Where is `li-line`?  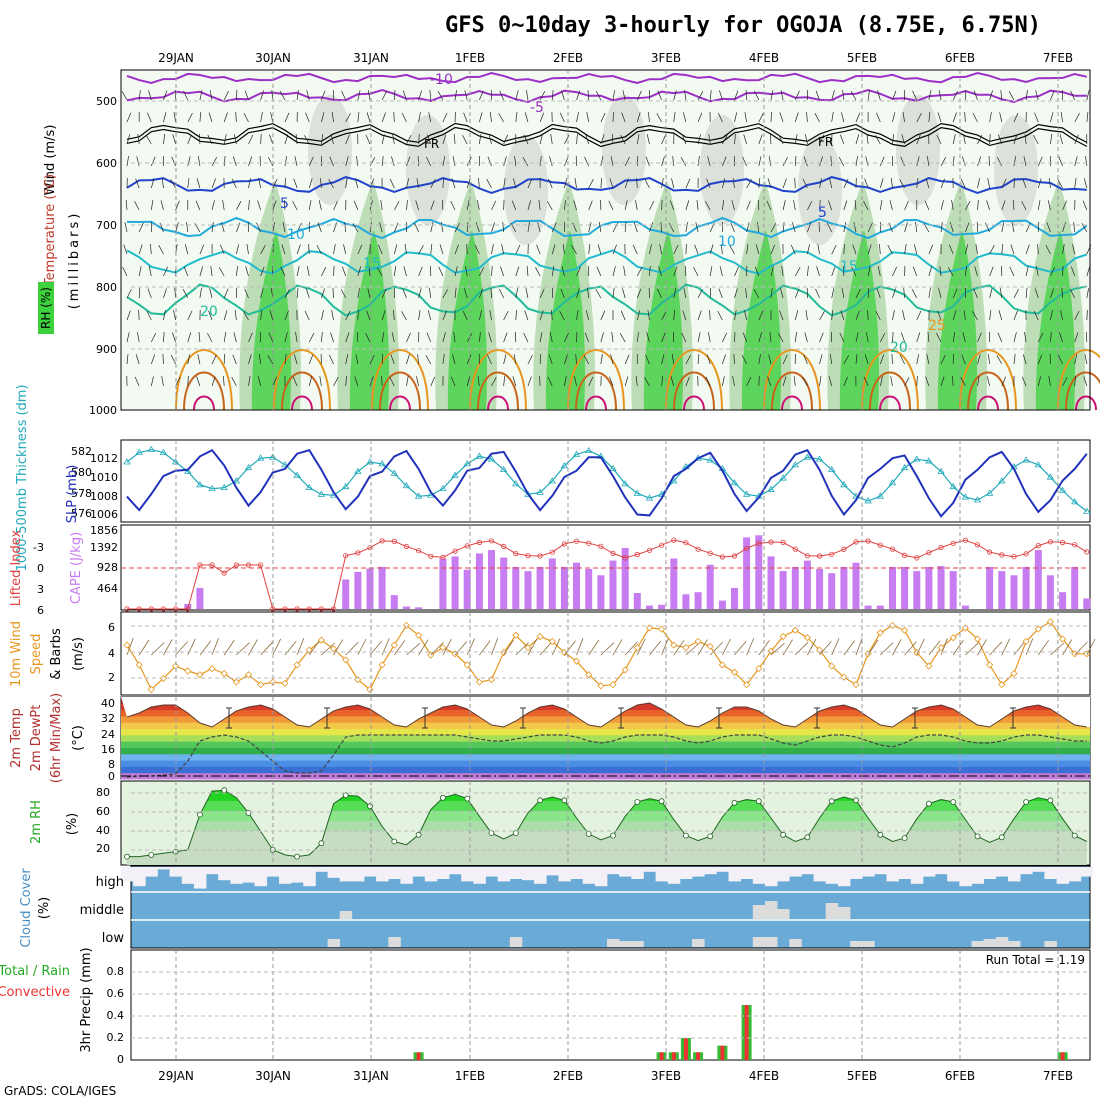
li-line is located at coordinates (607, 574).